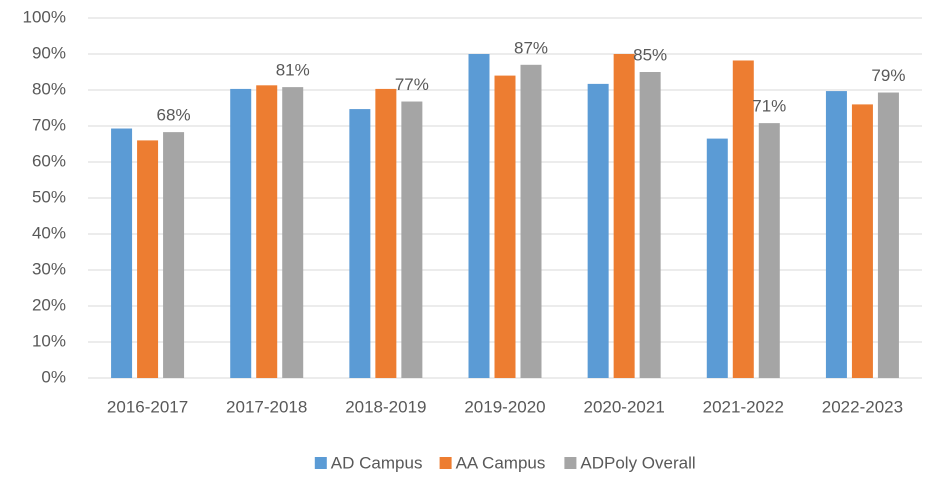 The image size is (926, 480). What do you see at coordinates (769, 106) in the screenshot?
I see `data-label: 71%` at bounding box center [769, 106].